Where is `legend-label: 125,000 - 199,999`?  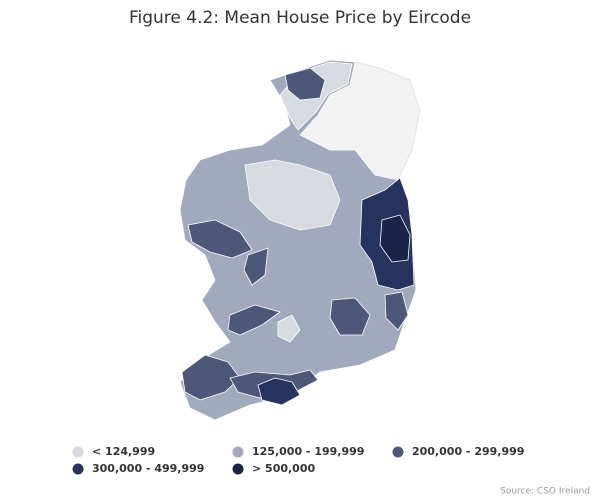 legend-label: 125,000 - 199,999 is located at coordinates (308, 451).